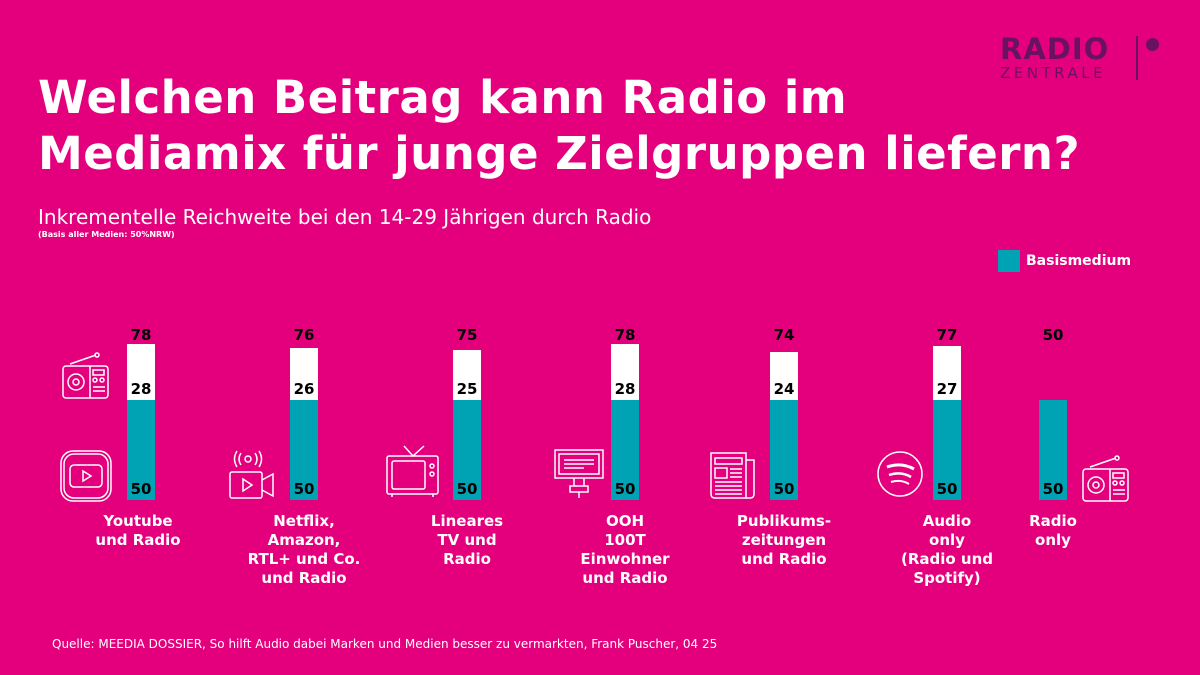 The width and height of the screenshot is (1200, 675). What do you see at coordinates (947, 549) in the screenshot?
I see `category-label: Audio only (Radio und Spotify)` at bounding box center [947, 549].